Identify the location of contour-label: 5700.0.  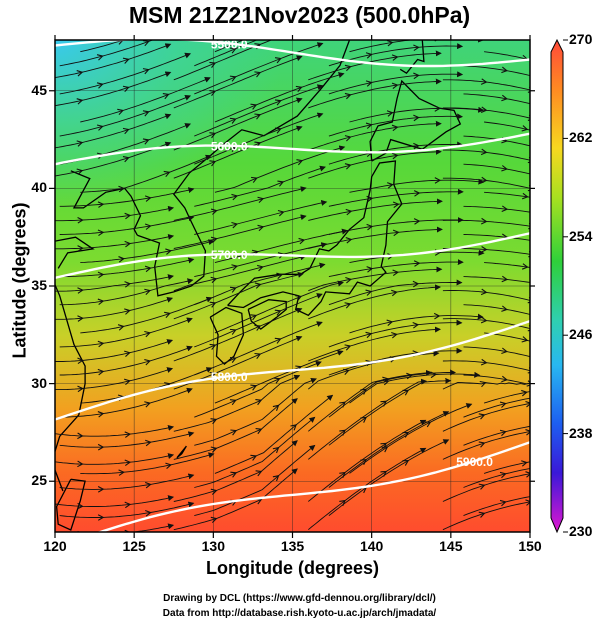
(229, 255).